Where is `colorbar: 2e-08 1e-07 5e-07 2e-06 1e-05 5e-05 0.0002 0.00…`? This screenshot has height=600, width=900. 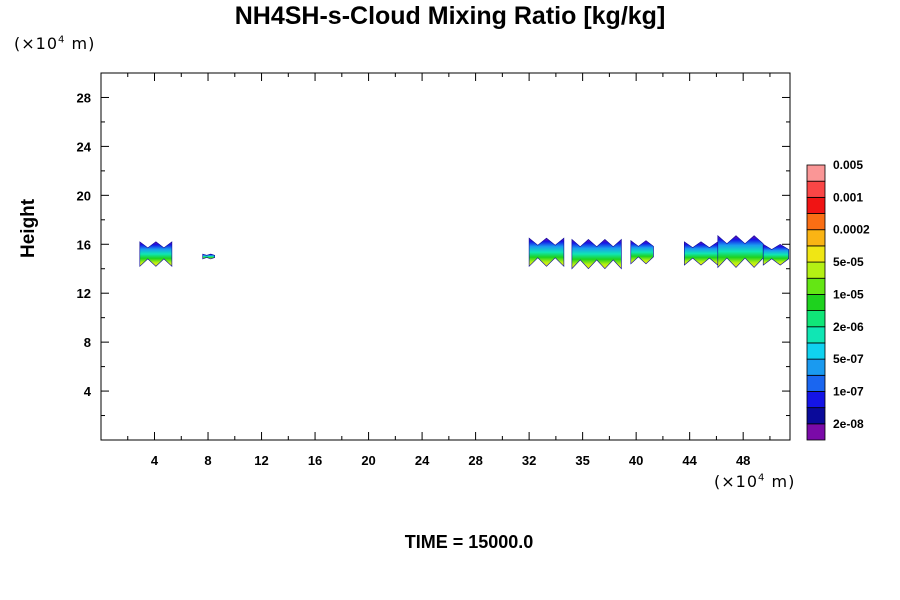 colorbar: 2e-08 1e-07 5e-07 2e-06 1e-05 5e-05 0.0002 0.00… is located at coordinates (838, 299).